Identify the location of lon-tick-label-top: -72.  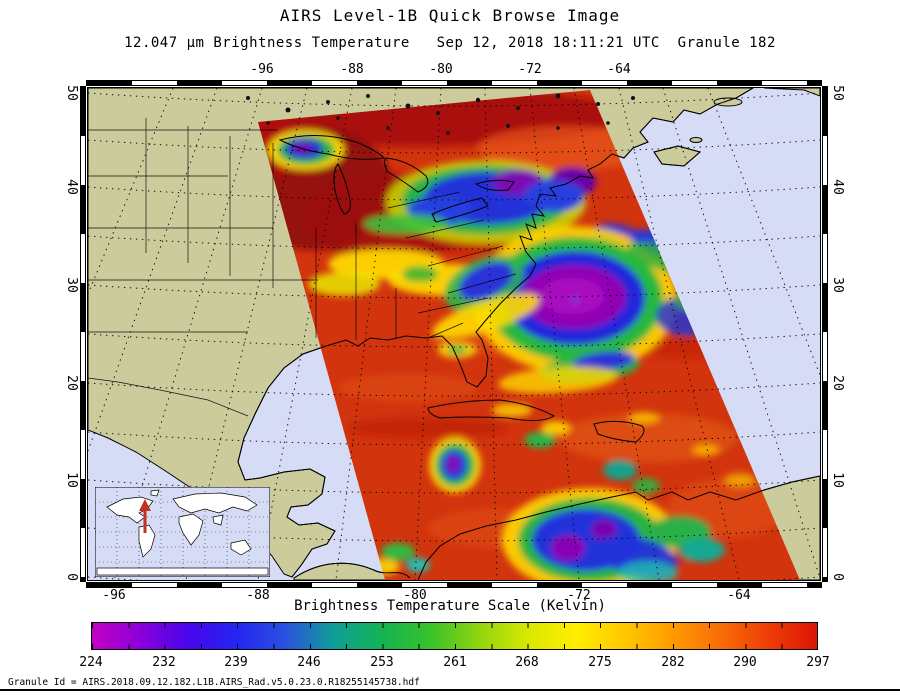
(530, 69).